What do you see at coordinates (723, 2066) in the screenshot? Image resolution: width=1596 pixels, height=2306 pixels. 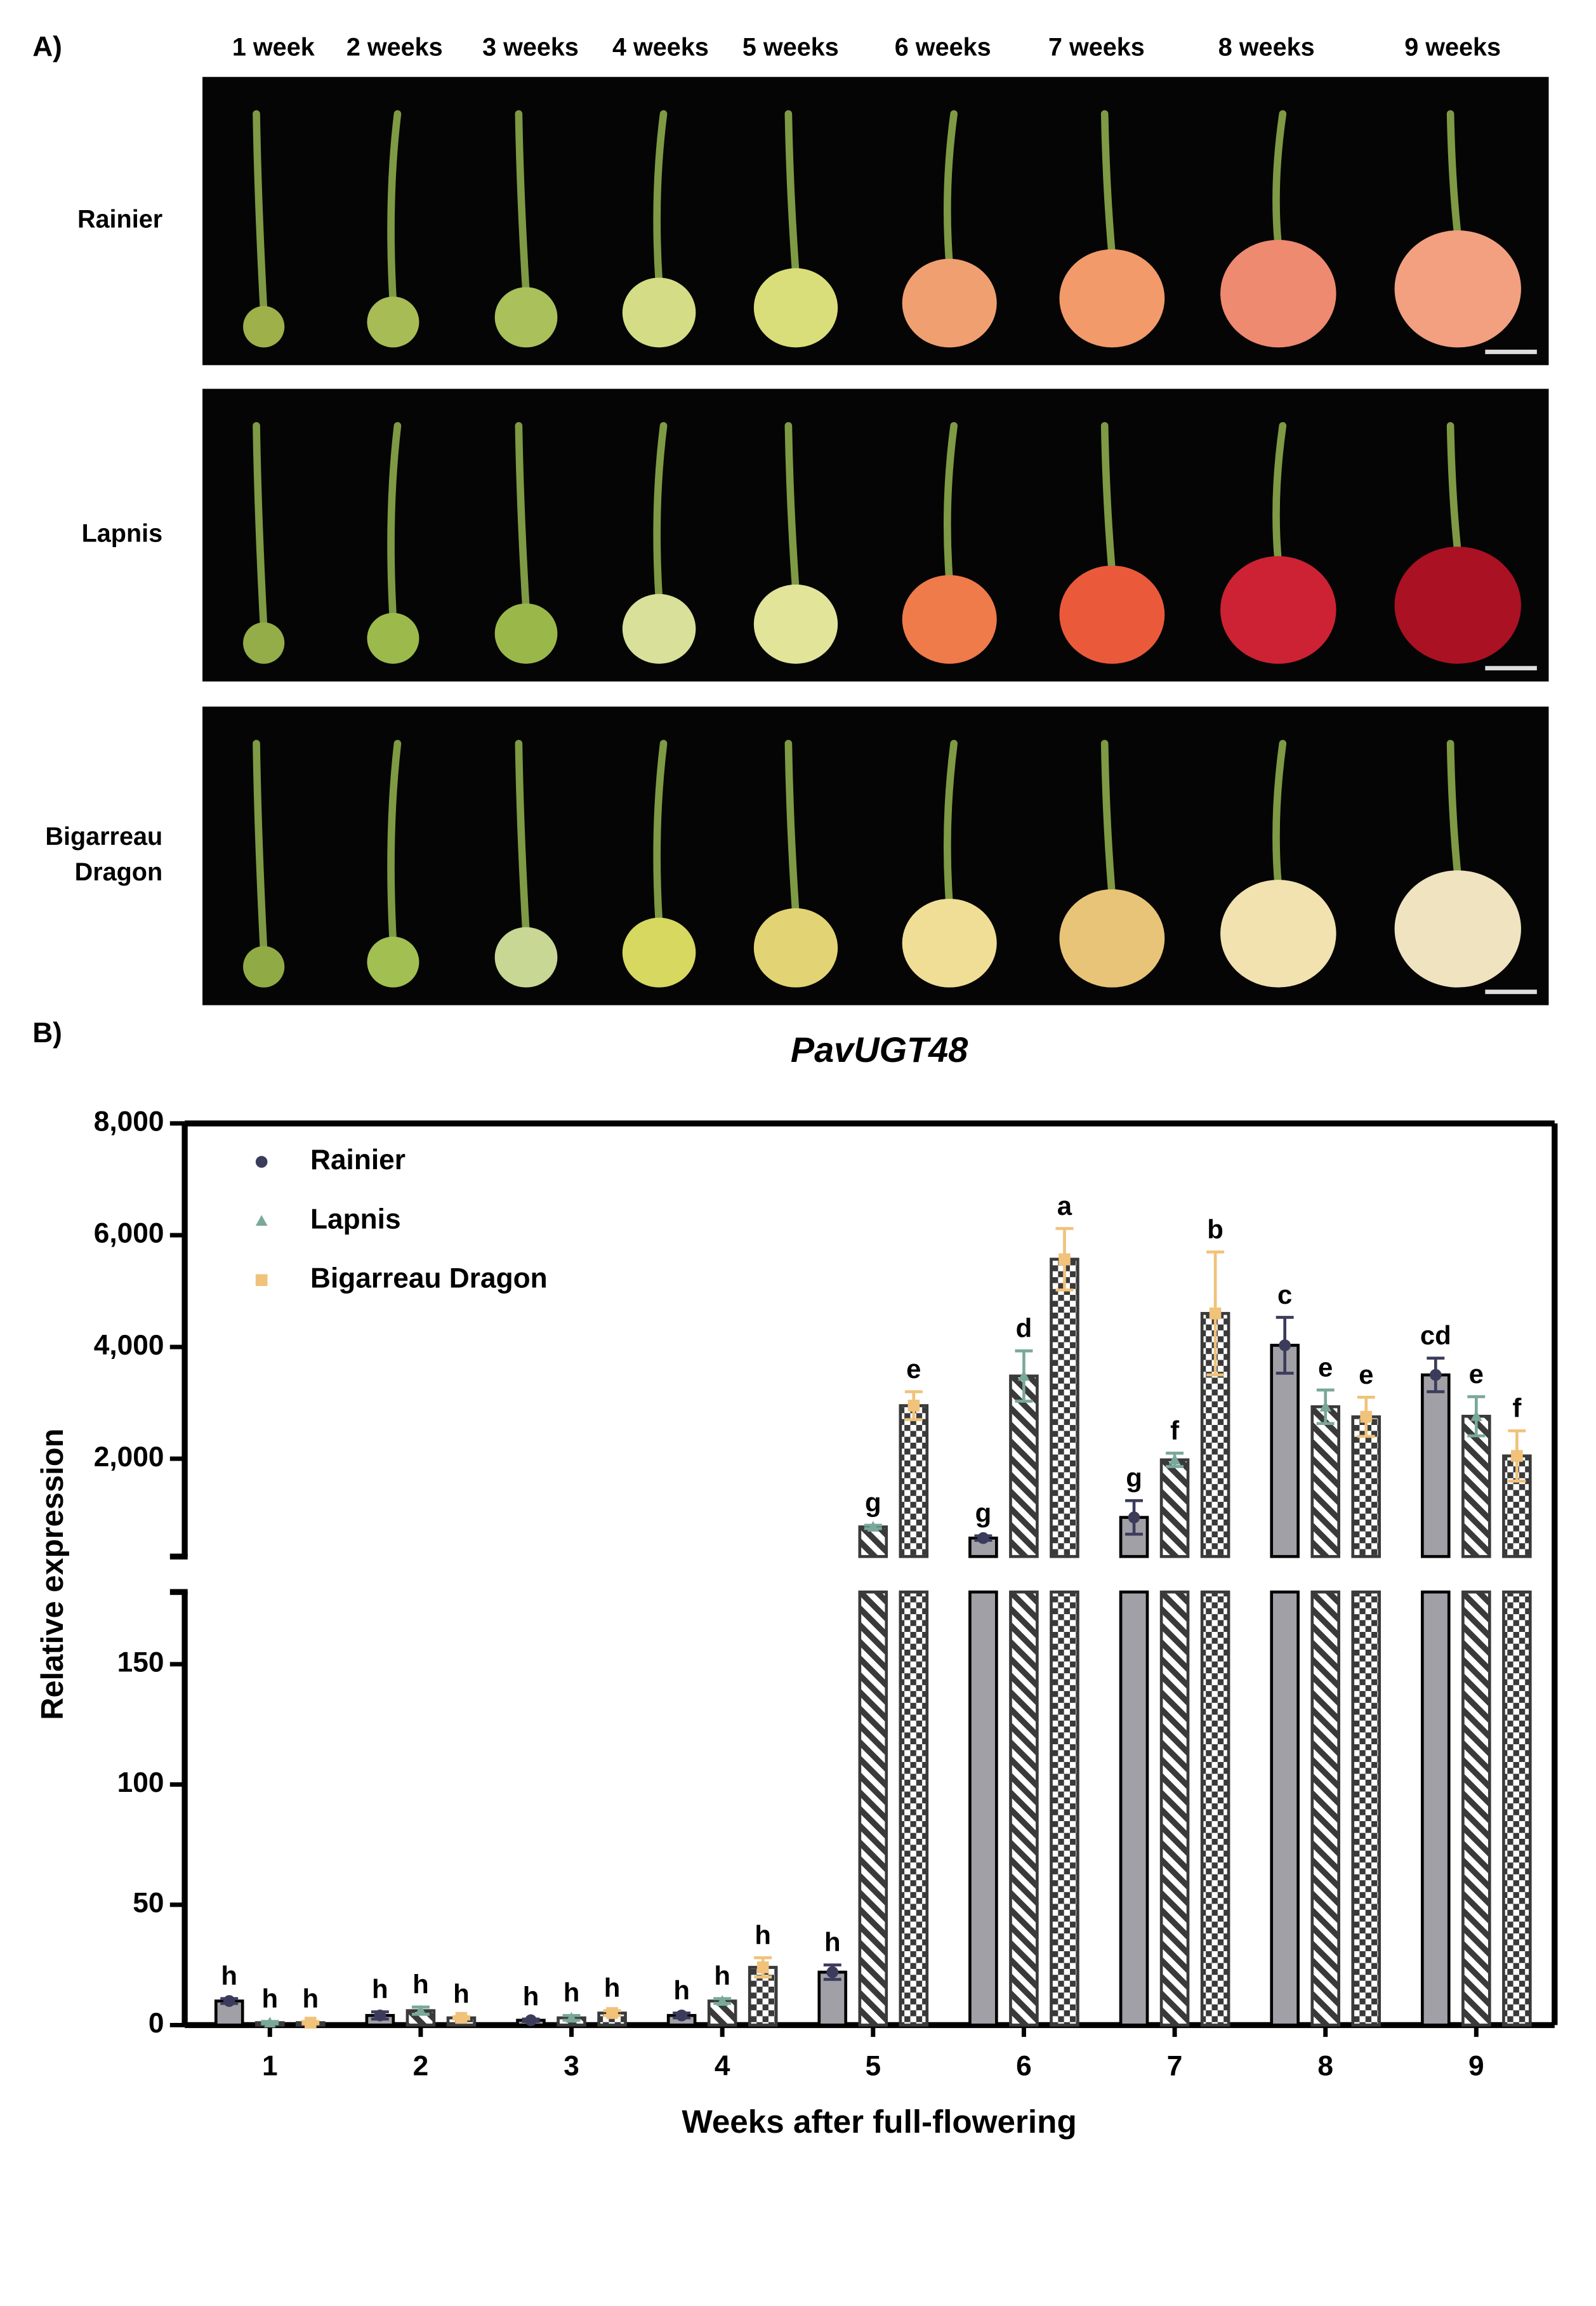 I see `x-tick-label: 4` at bounding box center [723, 2066].